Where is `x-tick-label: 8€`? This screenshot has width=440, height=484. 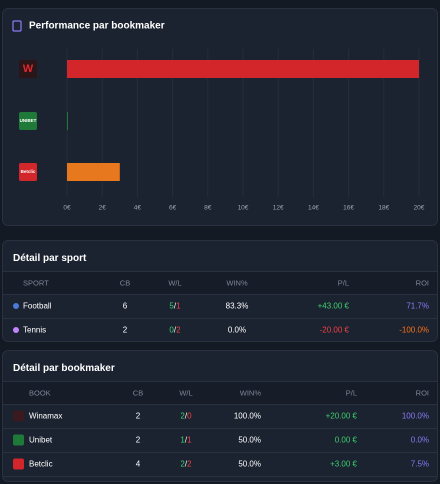 x-tick-label: 8€ is located at coordinates (208, 208).